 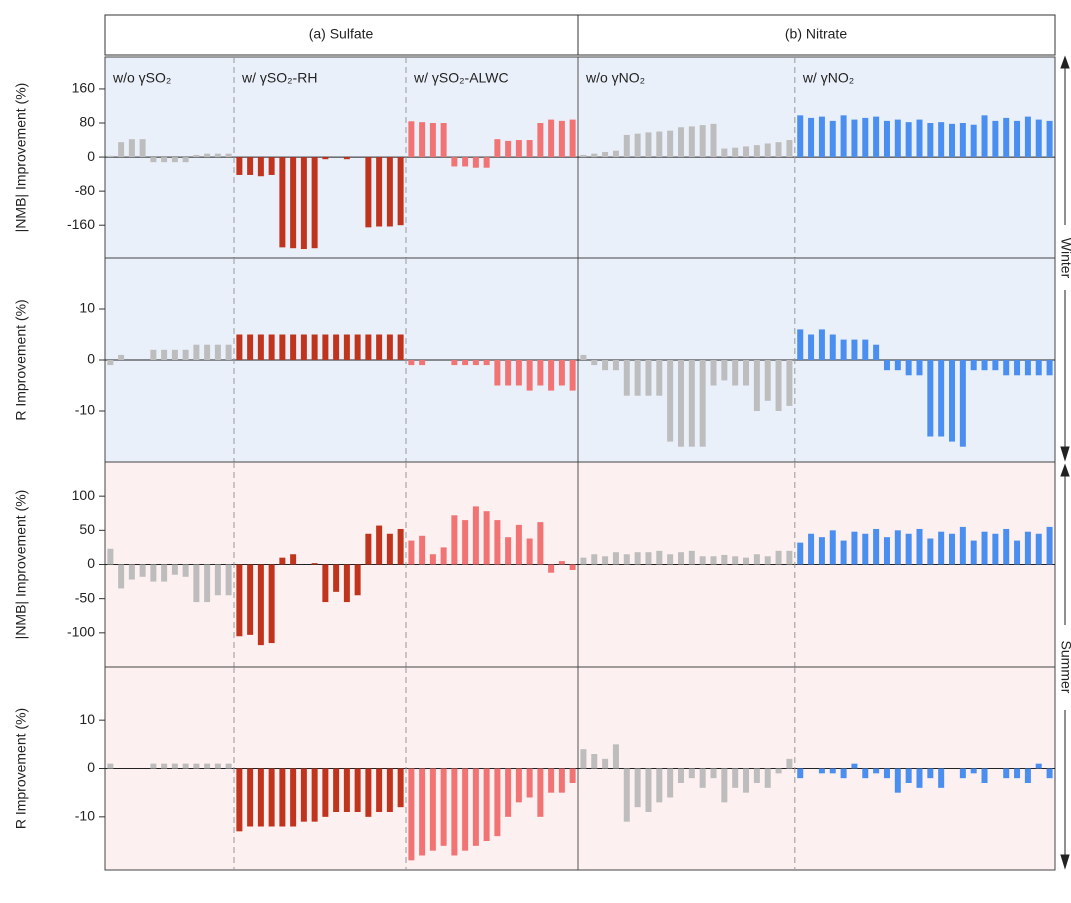 What do you see at coordinates (580, 35) in the screenshot?
I see `header-box` at bounding box center [580, 35].